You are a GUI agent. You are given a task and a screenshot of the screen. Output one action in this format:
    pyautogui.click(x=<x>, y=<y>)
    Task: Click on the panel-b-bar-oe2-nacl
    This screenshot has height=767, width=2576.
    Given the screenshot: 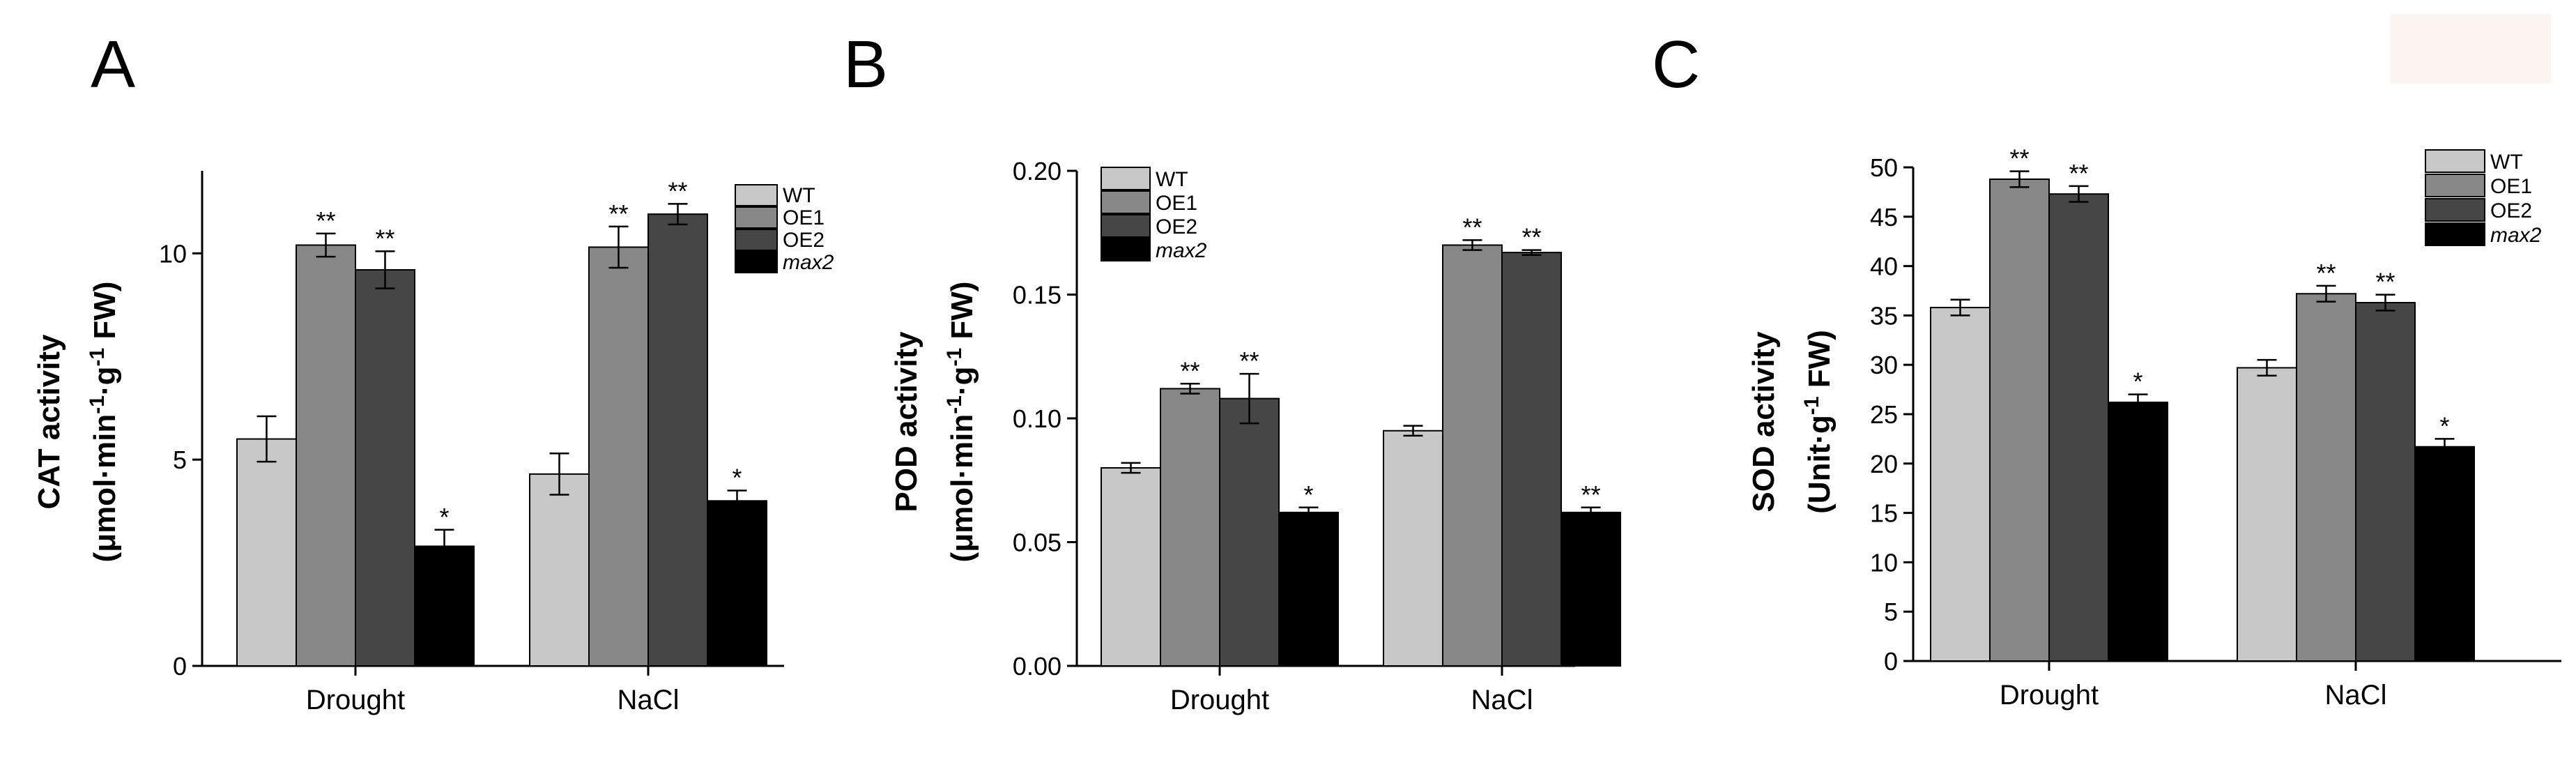 What is the action you would take?
    pyautogui.click(x=1531, y=459)
    